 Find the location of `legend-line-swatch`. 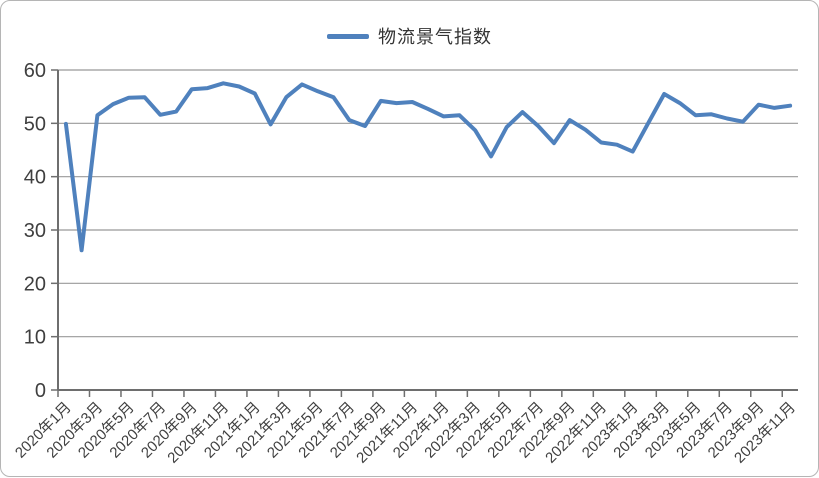

legend-line-swatch is located at coordinates (348, 36).